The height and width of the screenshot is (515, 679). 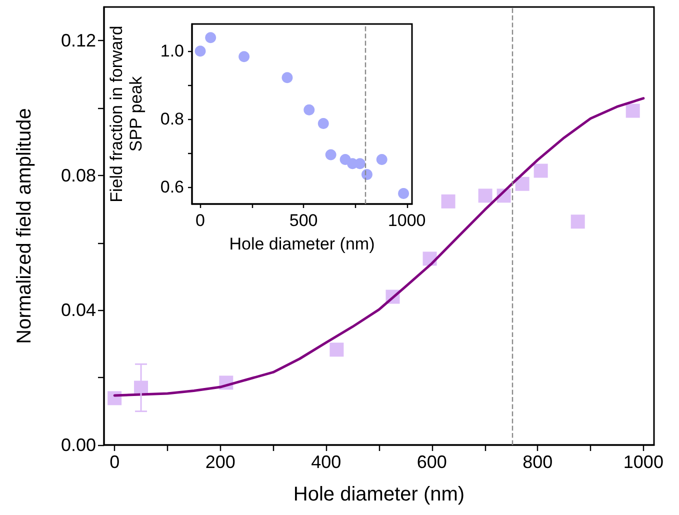 I want to click on x-tick-label: 600, so click(x=431, y=462).